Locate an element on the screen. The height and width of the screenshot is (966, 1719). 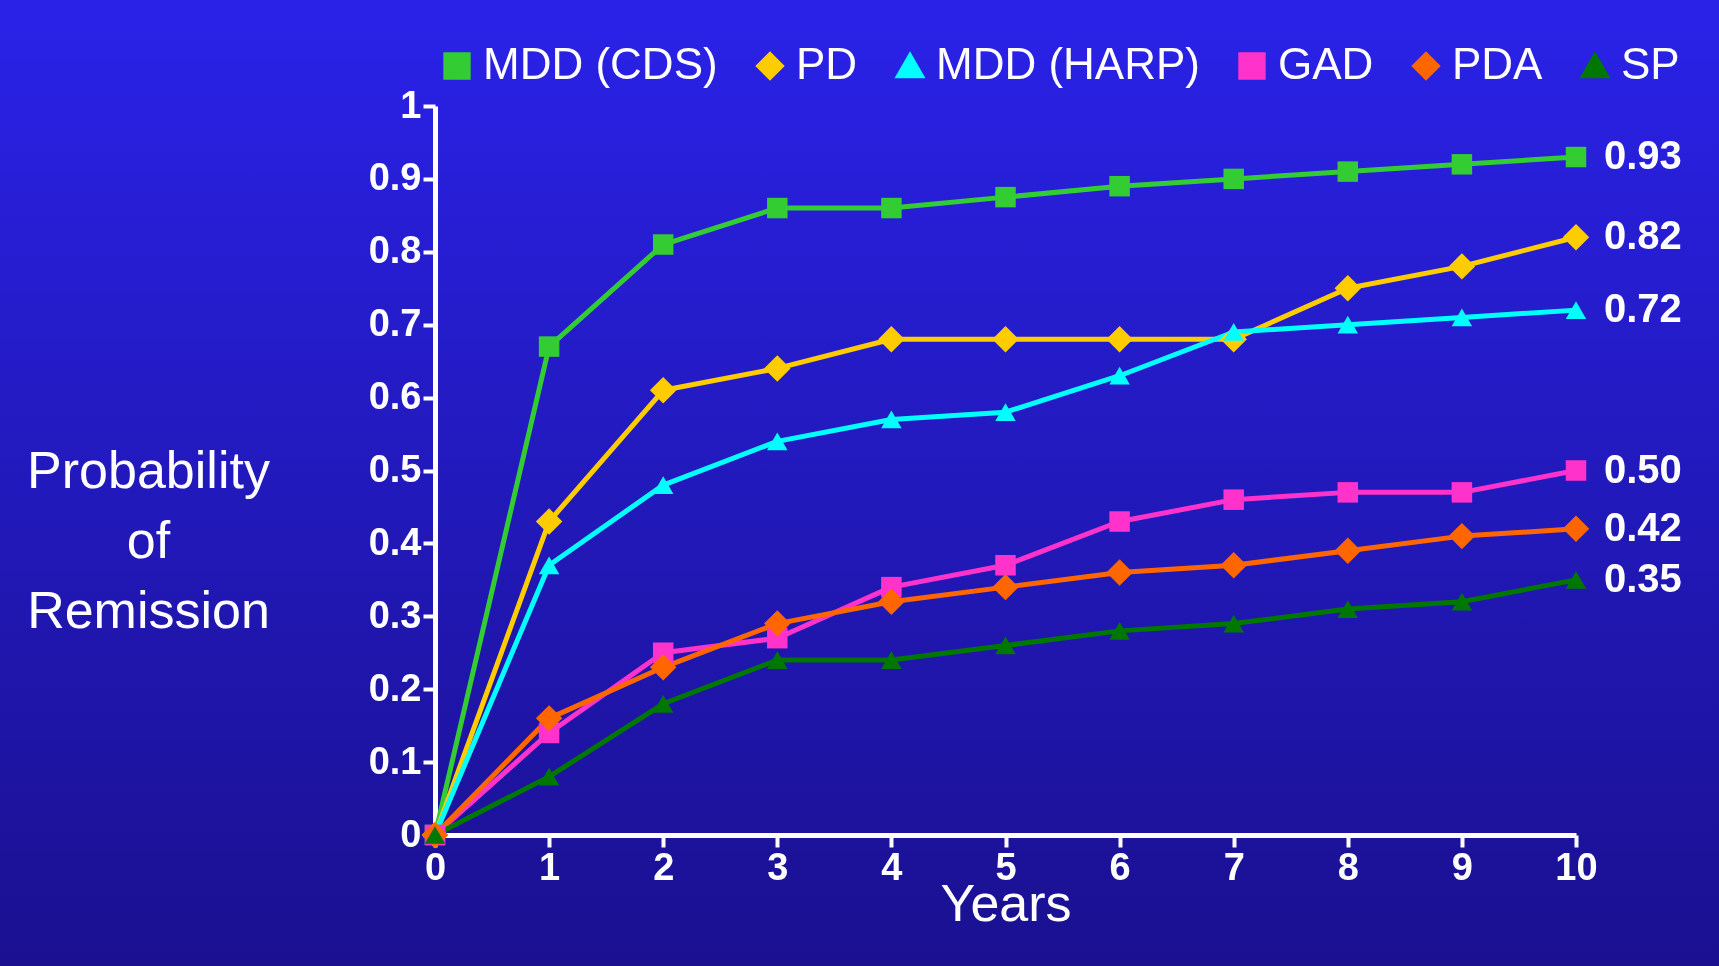
y-axis-title: Probability of Remission is located at coordinates (148, 539).